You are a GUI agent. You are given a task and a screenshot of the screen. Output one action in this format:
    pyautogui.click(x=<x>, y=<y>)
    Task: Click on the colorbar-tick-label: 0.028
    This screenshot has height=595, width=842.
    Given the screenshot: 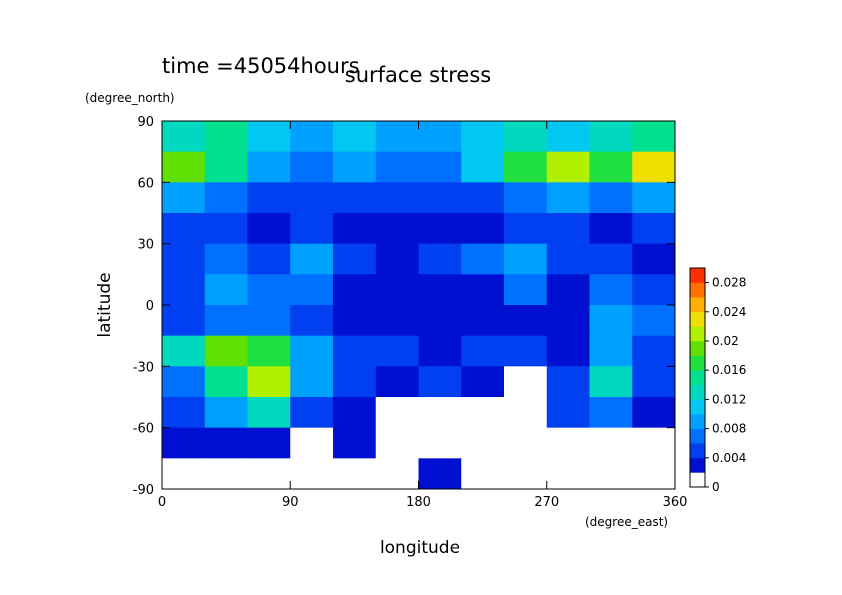 What is the action you would take?
    pyautogui.click(x=729, y=283)
    